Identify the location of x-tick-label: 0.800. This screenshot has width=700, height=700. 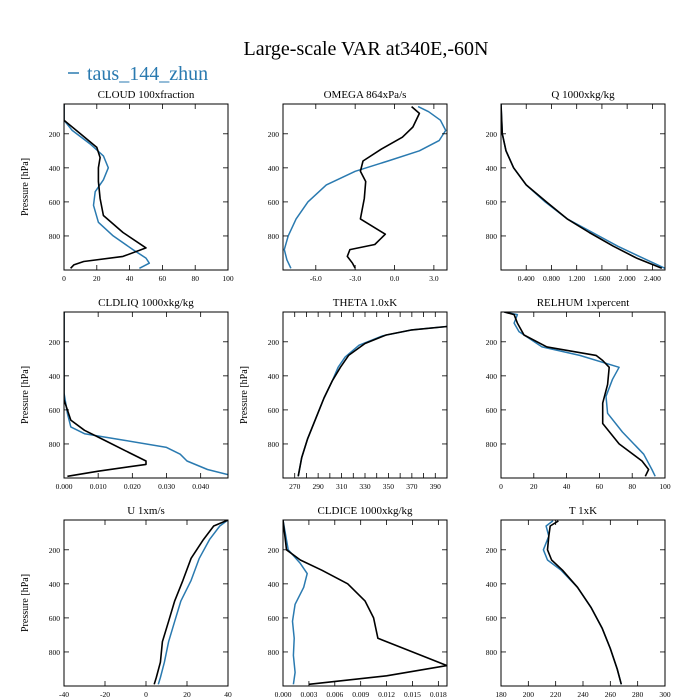
(551, 278).